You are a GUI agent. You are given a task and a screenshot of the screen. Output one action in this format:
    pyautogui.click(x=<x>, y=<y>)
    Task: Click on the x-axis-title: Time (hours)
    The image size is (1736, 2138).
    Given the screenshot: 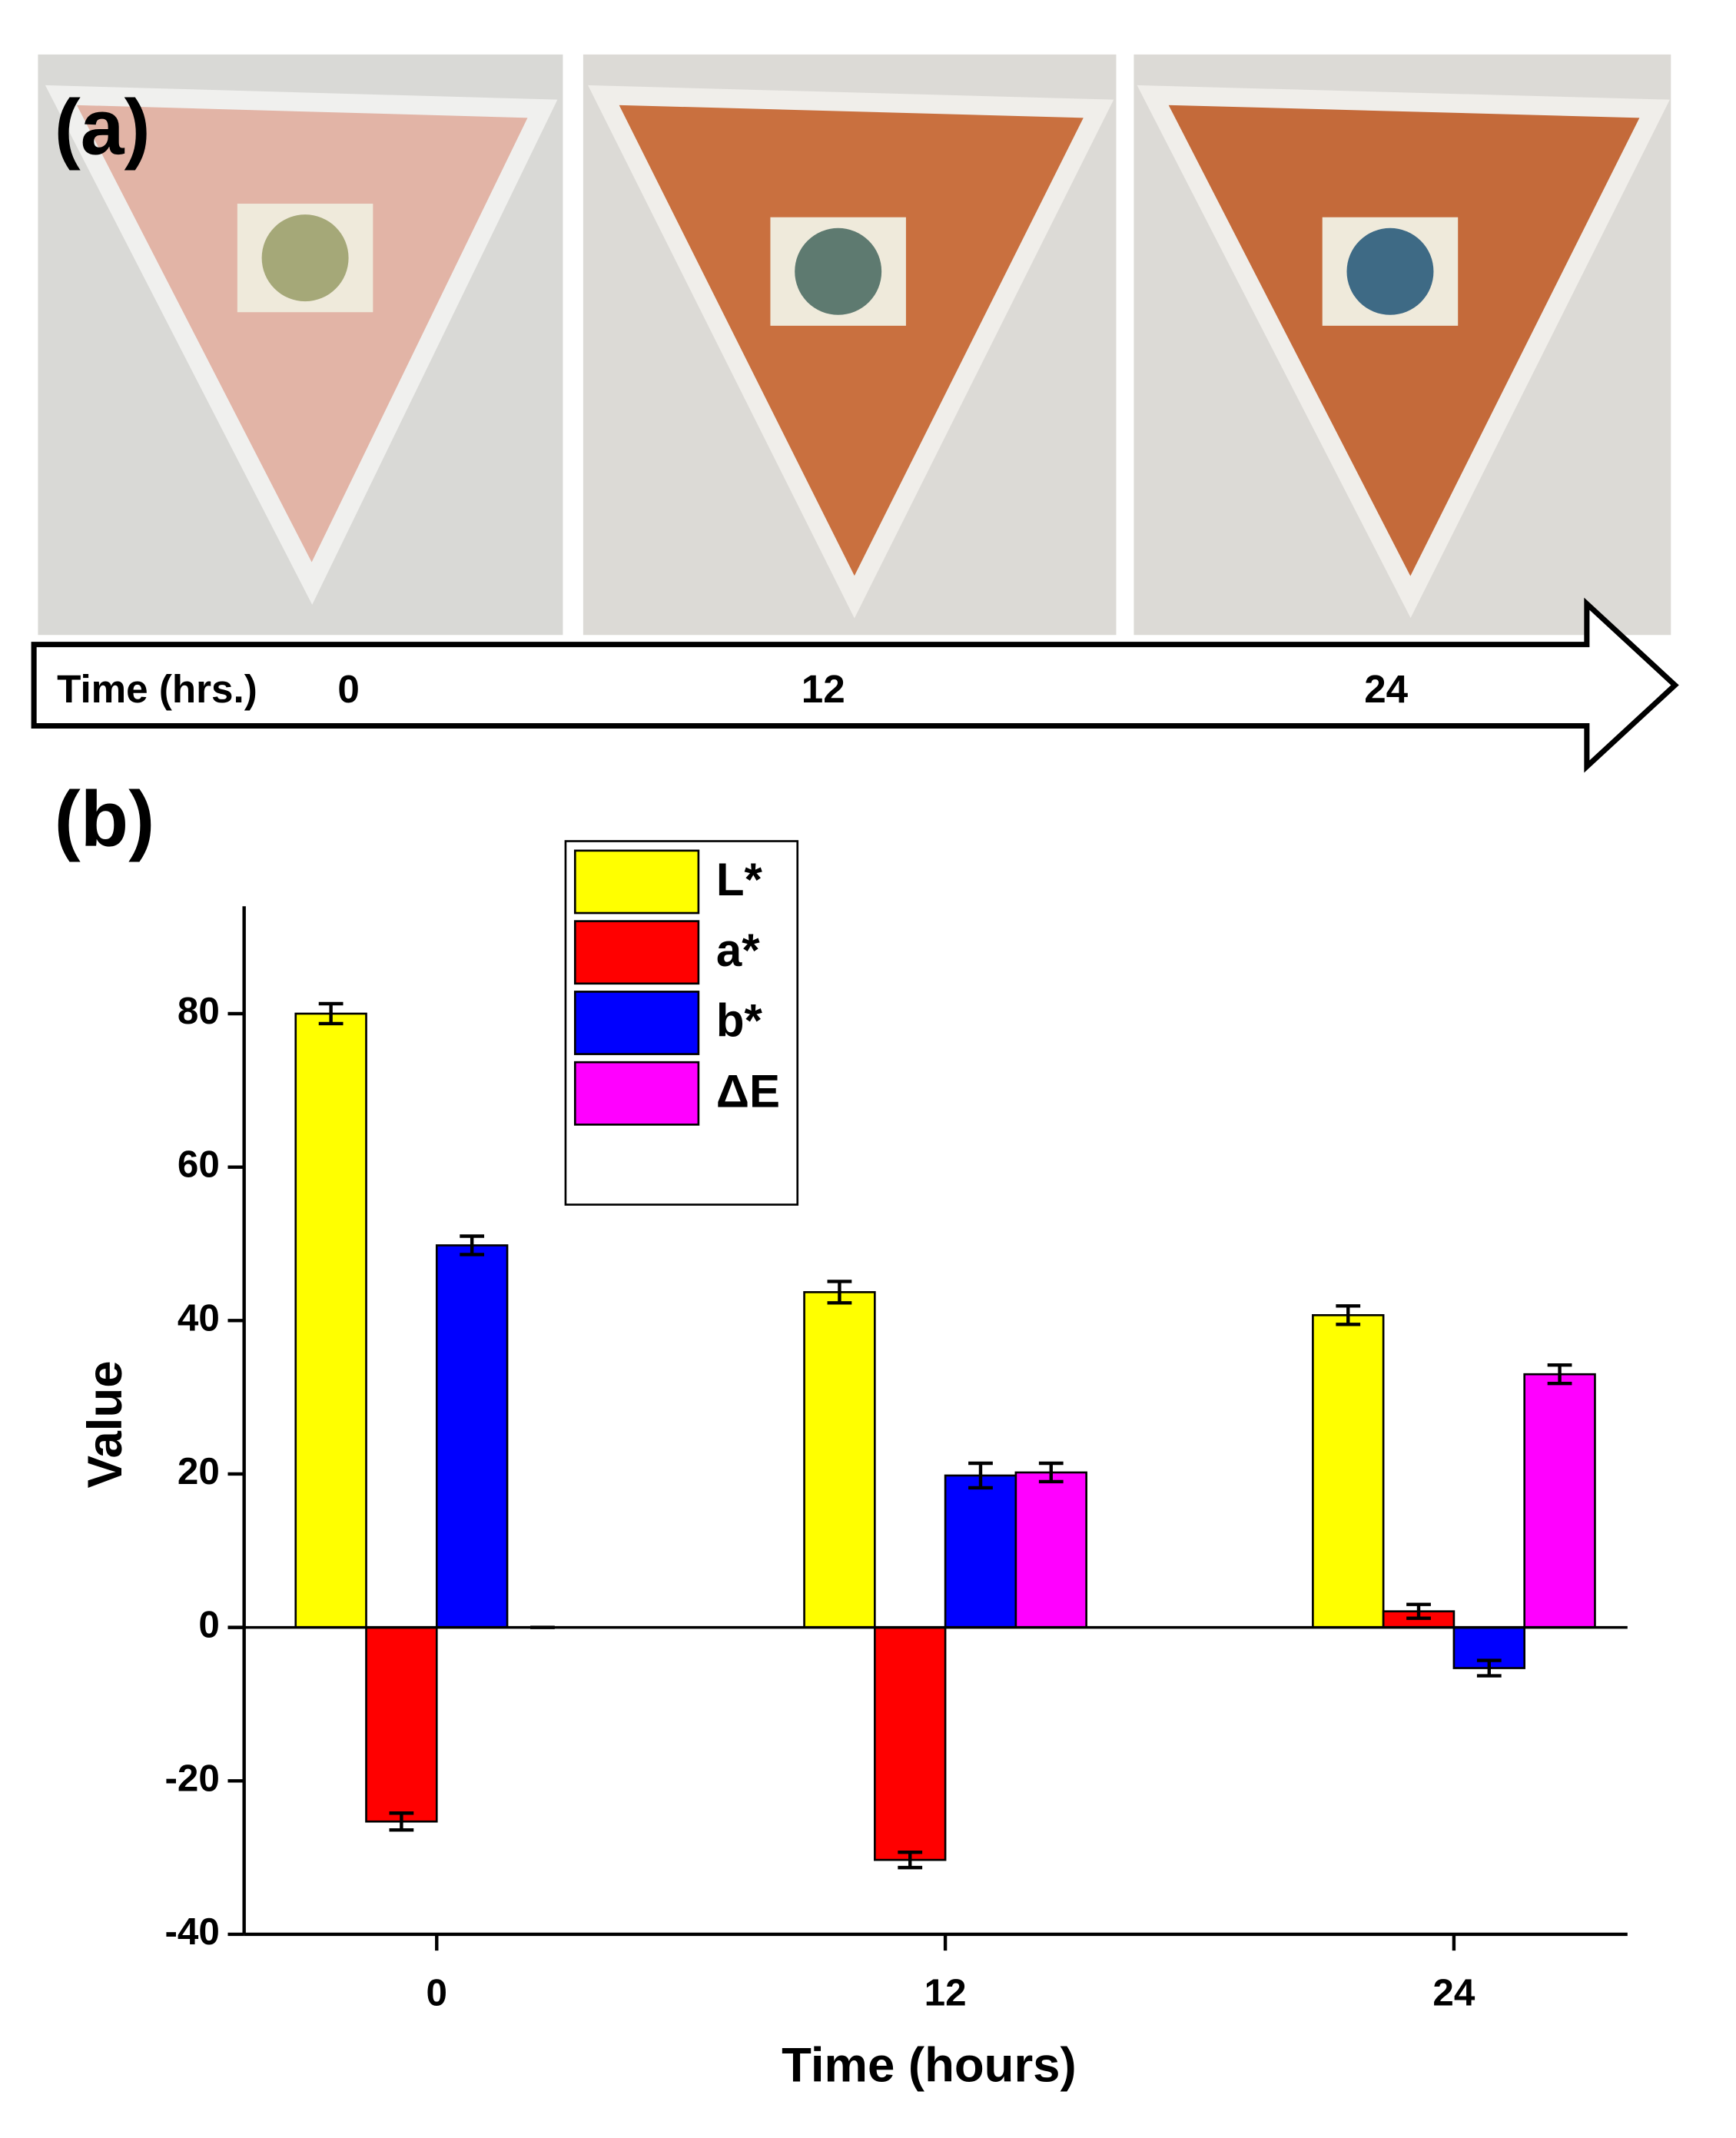 What is the action you would take?
    pyautogui.click(x=929, y=2065)
    